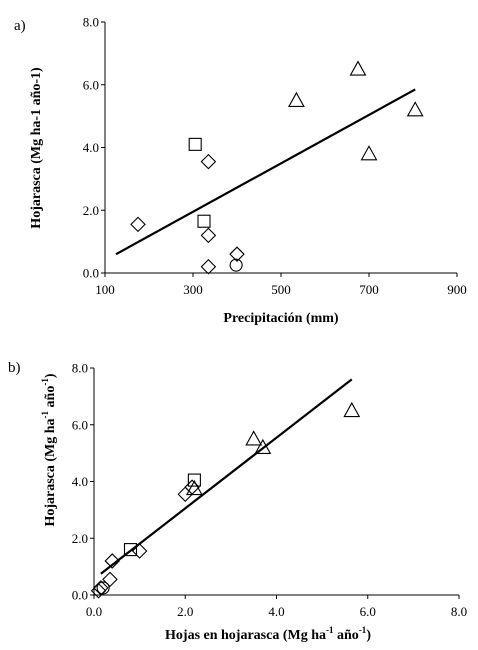 The height and width of the screenshot is (650, 478). What do you see at coordinates (36, 148) in the screenshot?
I see `panel-a-y-label: Hojarasca (Mg ha-1 año-1)` at bounding box center [36, 148].